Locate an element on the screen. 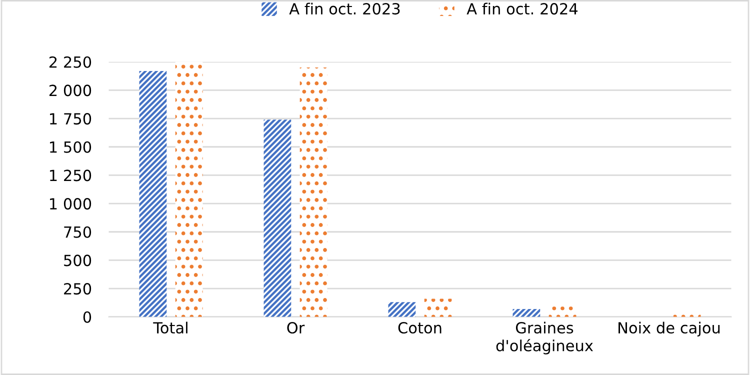  legend-label: A fin oct. 2024 is located at coordinates (522, 8).